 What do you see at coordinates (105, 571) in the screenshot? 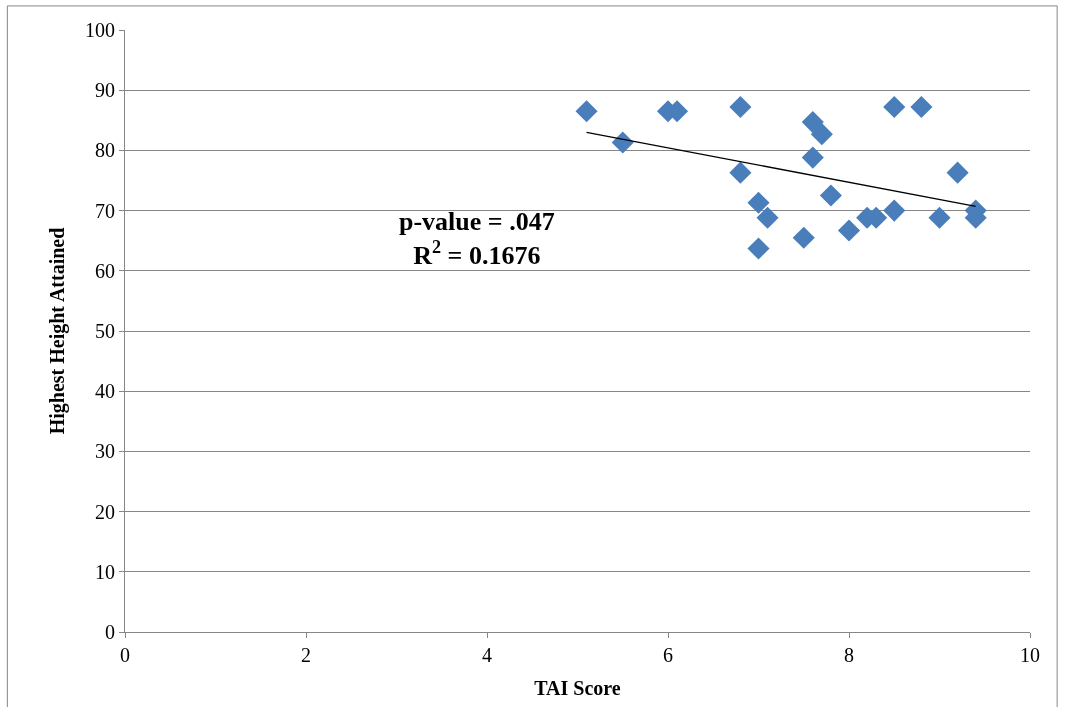
I see `y-tick-label: 10` at bounding box center [105, 571].